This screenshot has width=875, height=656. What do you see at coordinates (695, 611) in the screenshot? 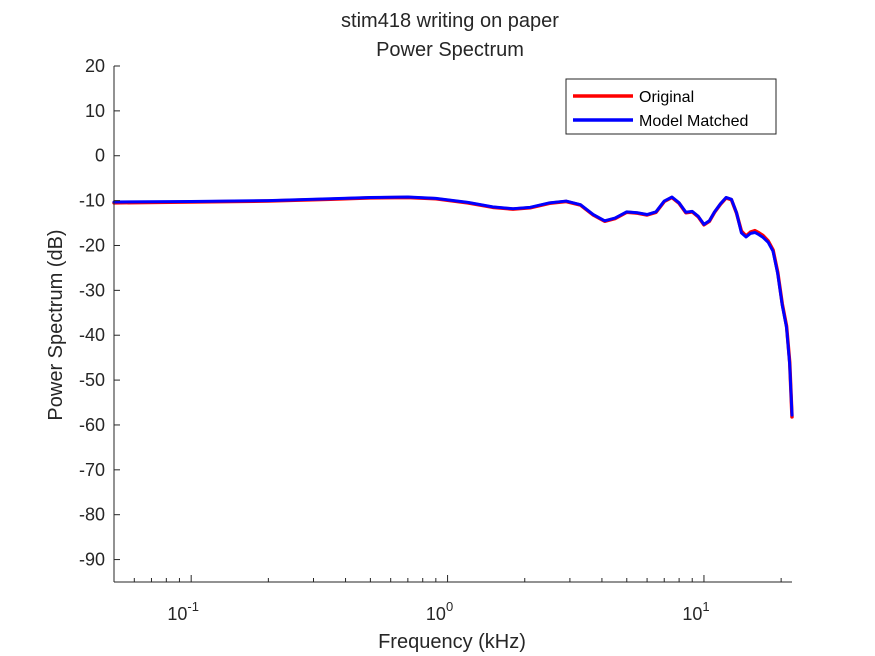
I see `x-tick-label: 10¹` at bounding box center [695, 611].